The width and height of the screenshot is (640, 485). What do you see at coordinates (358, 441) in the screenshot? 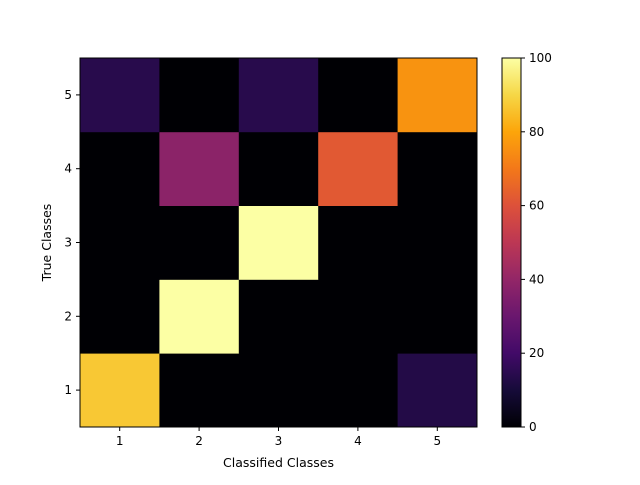
I see `x-tick-label: 4` at bounding box center [358, 441].